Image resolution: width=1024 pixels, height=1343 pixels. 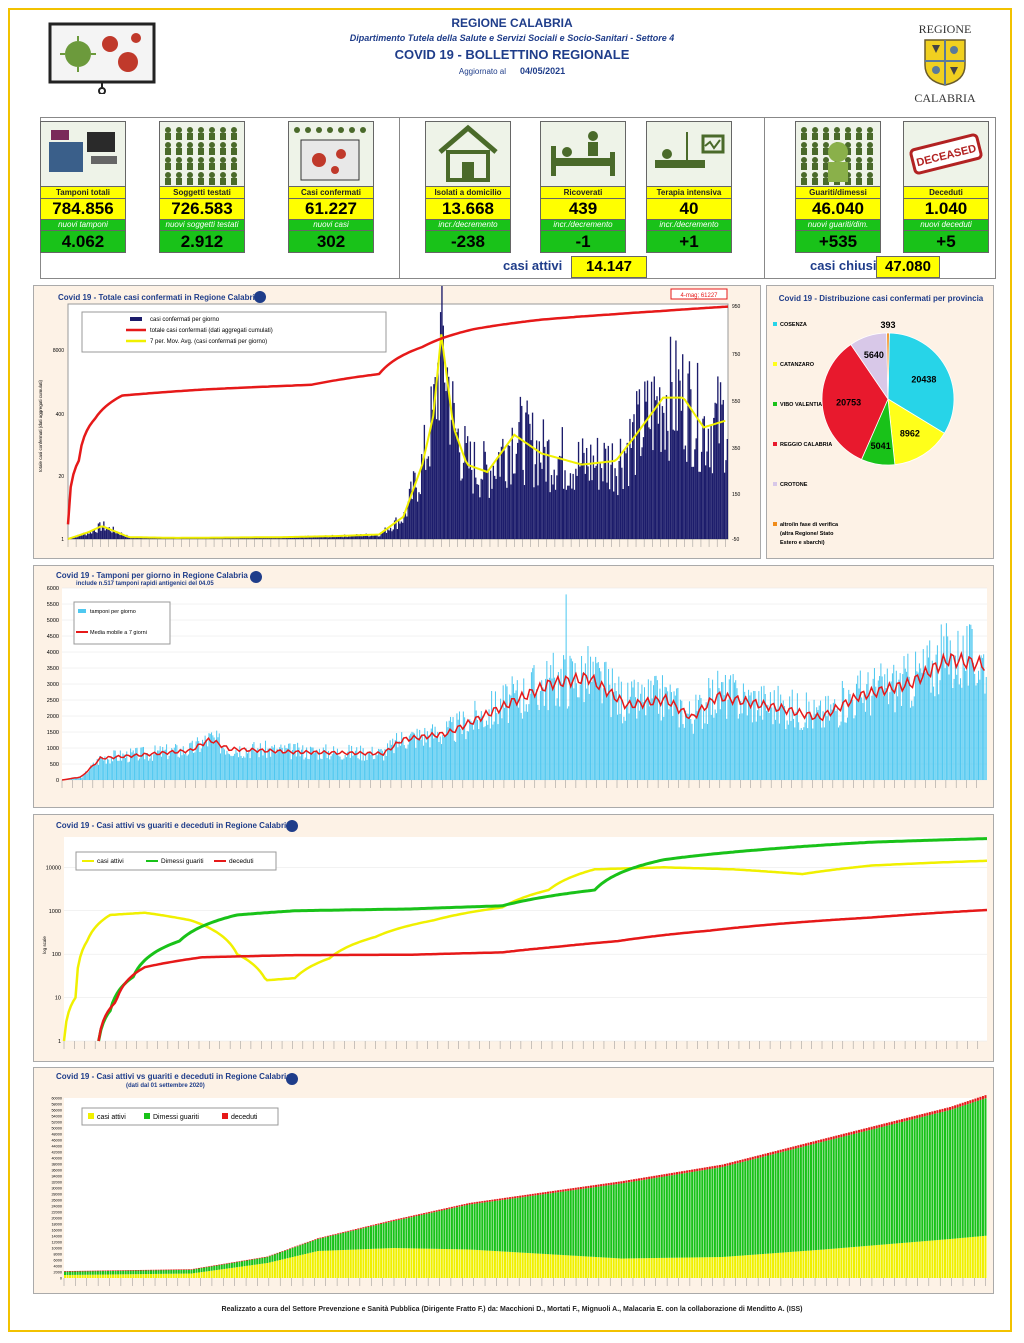 What do you see at coordinates (794, 485) in the screenshot?
I see `pie-legend-label: CROTONE` at bounding box center [794, 485].